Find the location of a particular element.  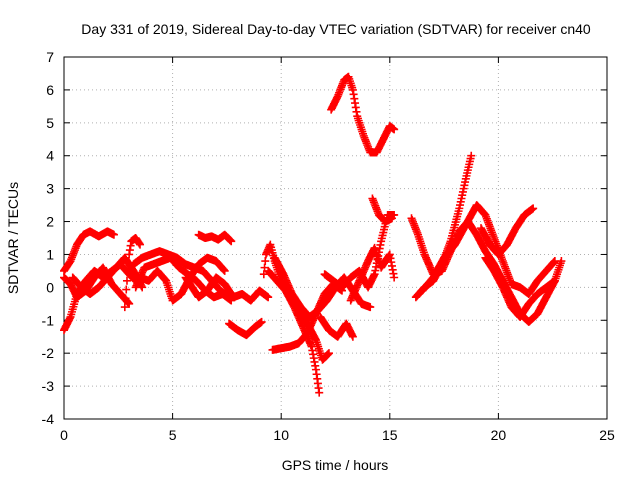

y-tick-label: 1 is located at coordinates (50, 254).